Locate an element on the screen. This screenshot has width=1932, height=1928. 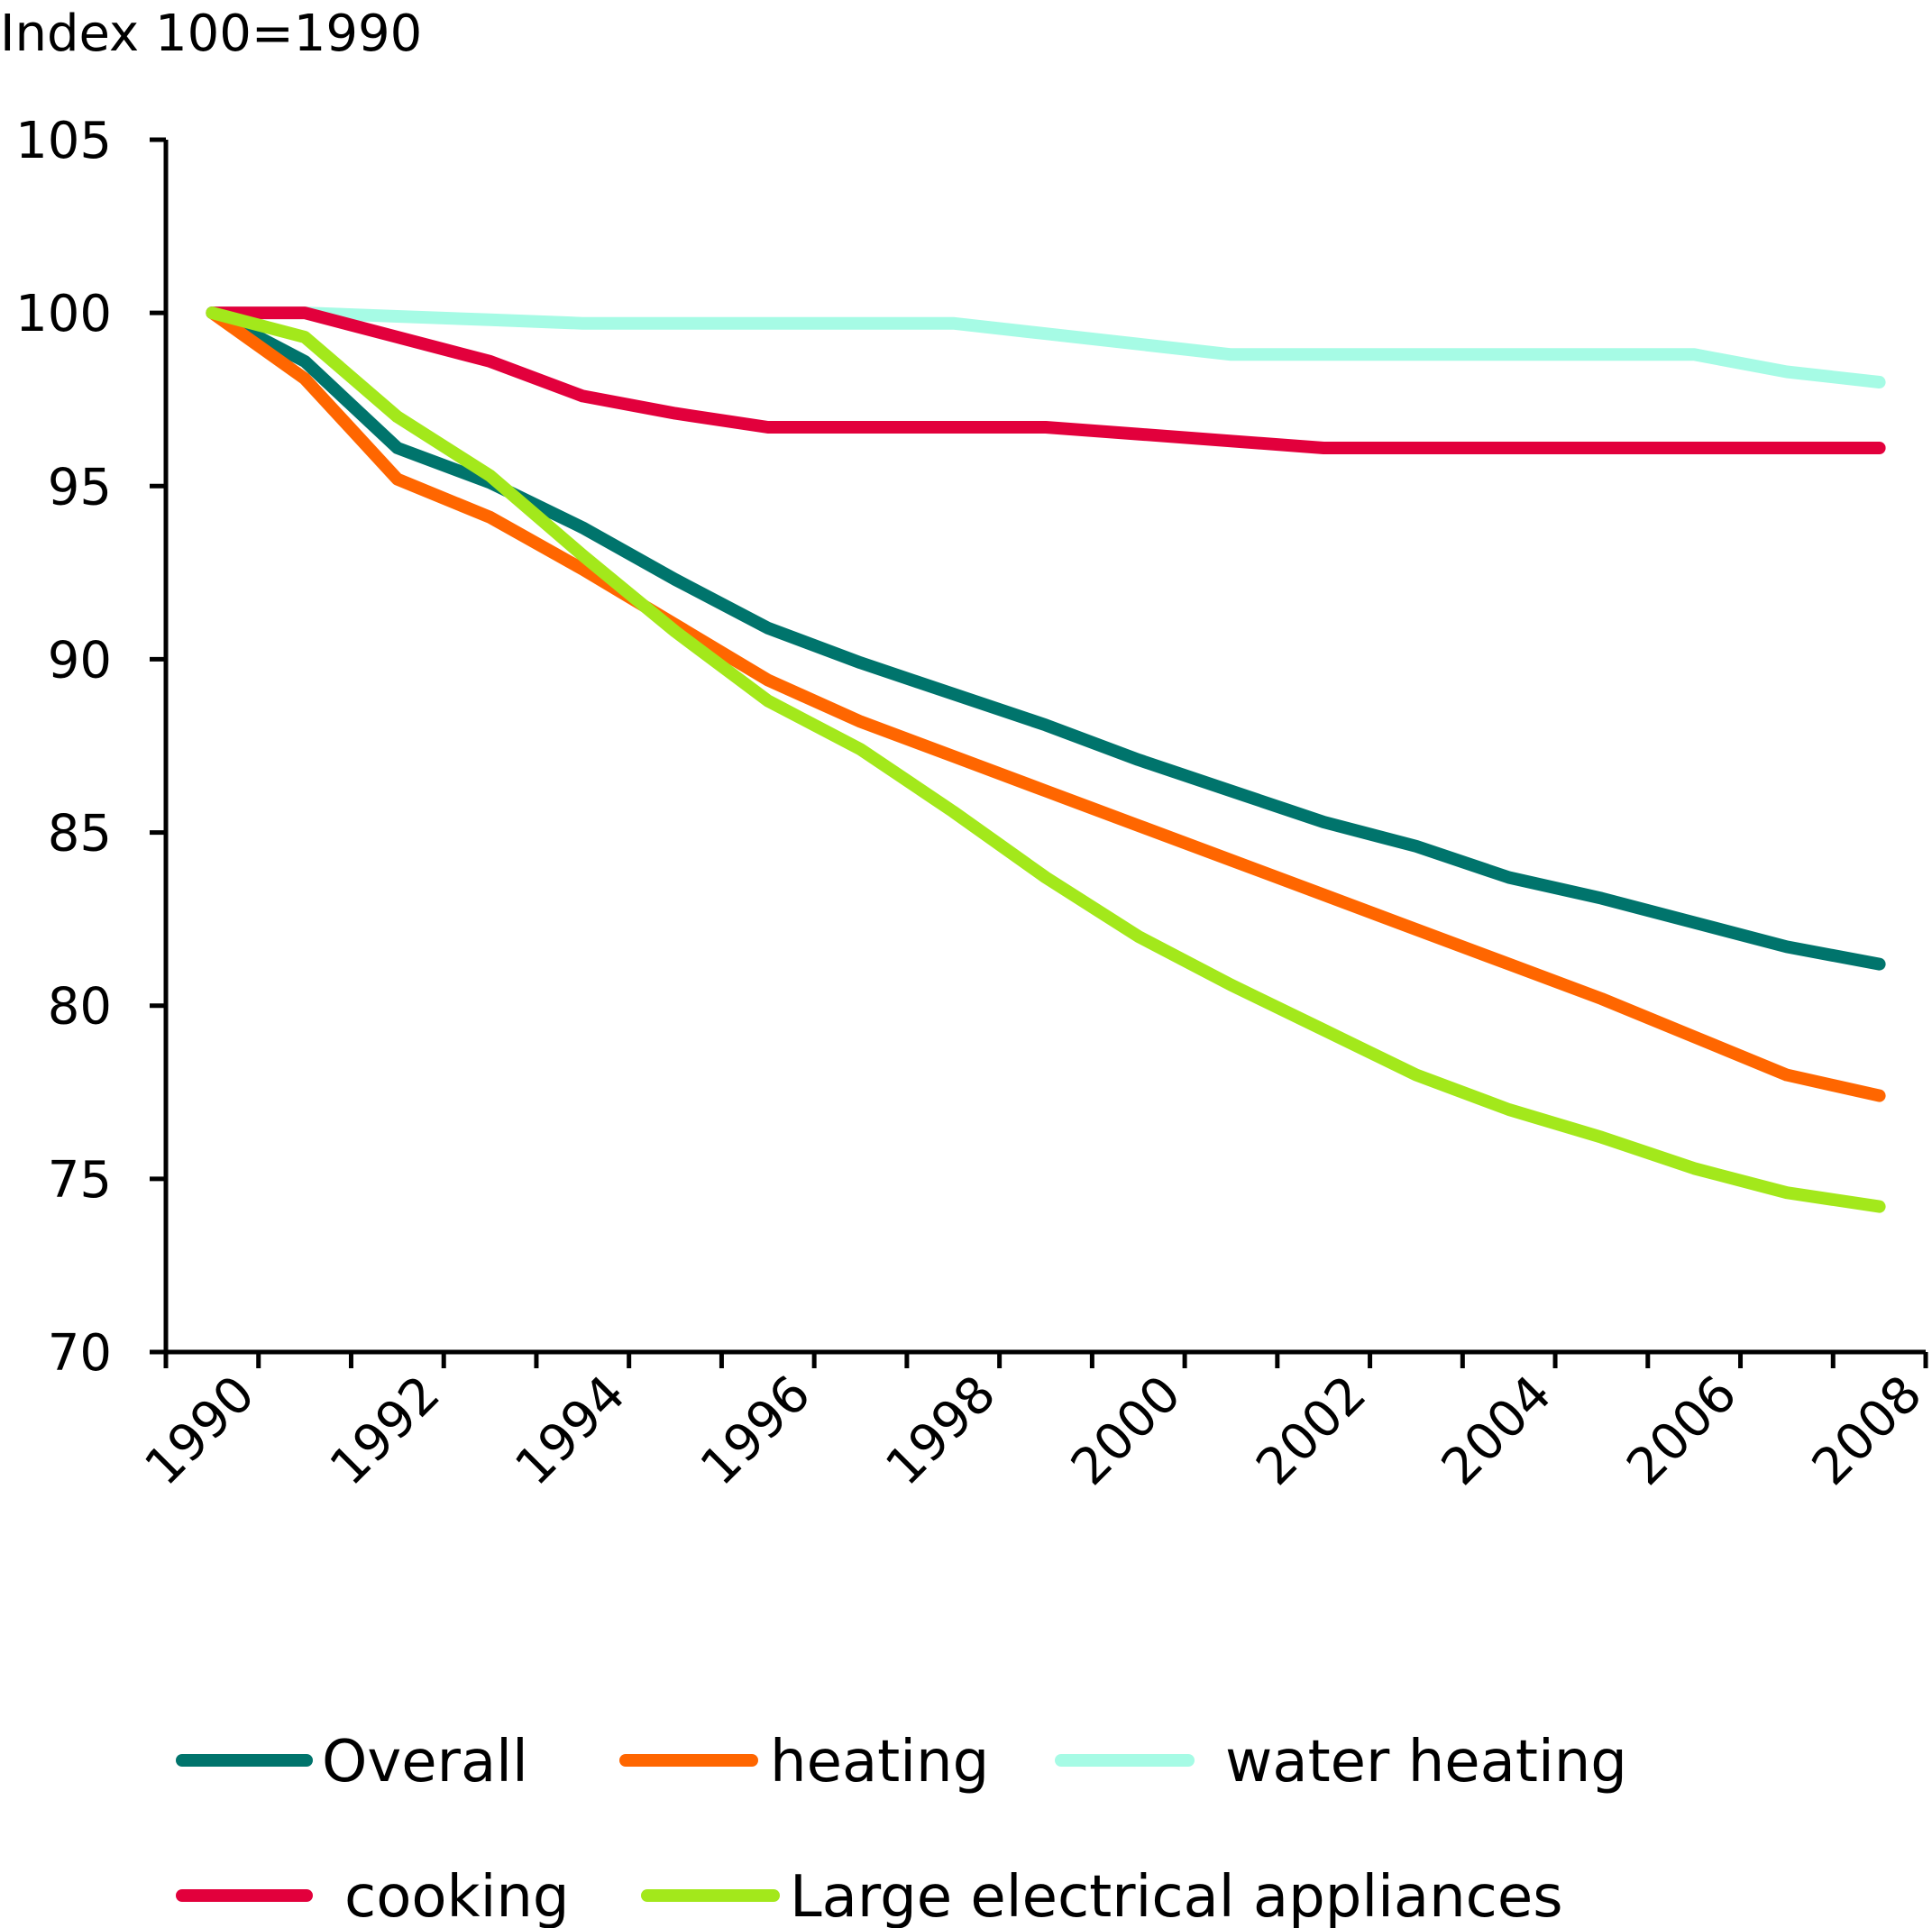
y-tick-label: 95 is located at coordinates (80, 487).